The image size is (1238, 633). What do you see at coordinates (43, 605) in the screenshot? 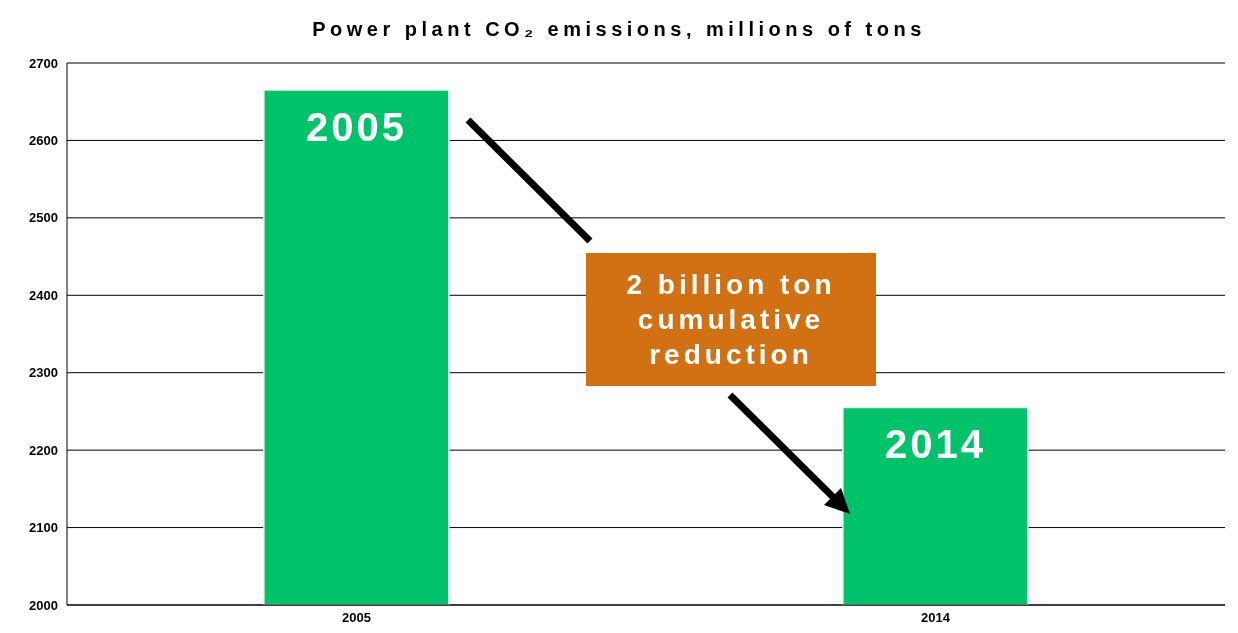
I see `y-tick-label: 2000` at bounding box center [43, 605].